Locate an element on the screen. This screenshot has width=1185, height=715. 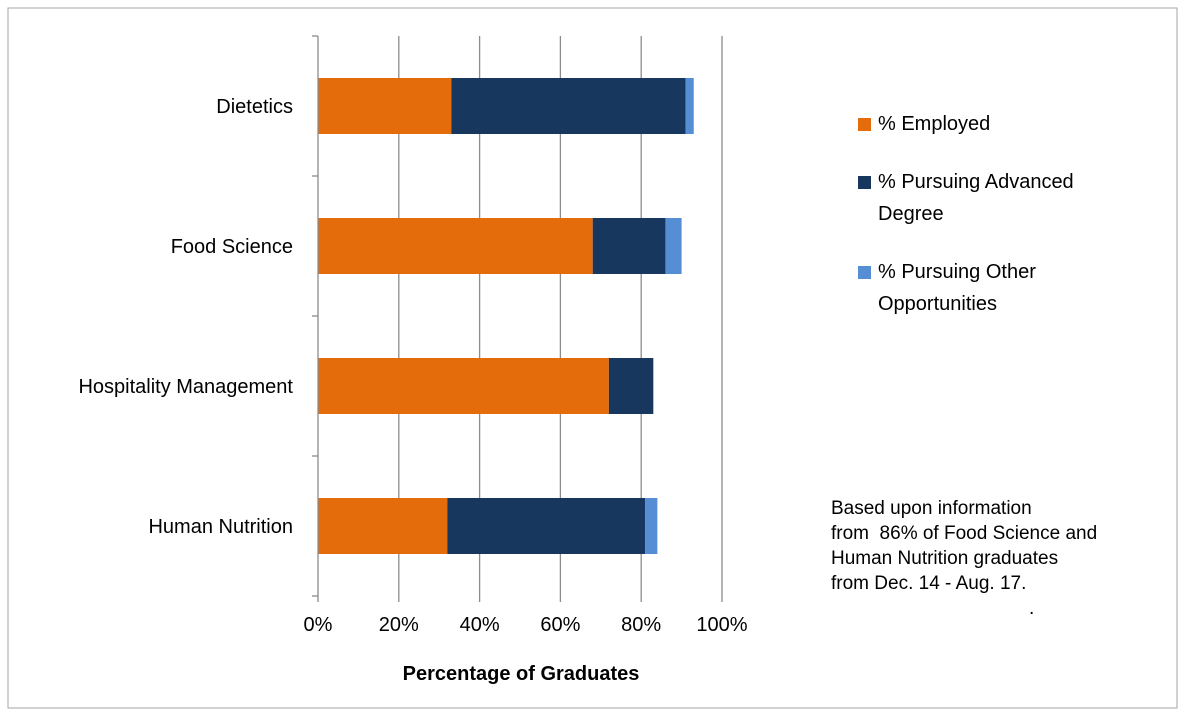
note-line-1: Based upon information is located at coordinates (931, 508).